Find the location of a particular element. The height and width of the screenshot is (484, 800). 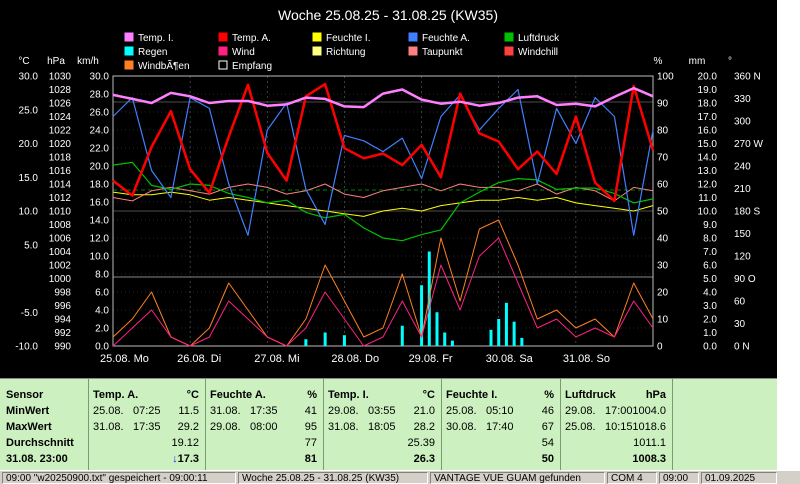

tick-label: 5.0 is located at coordinates (710, 279).